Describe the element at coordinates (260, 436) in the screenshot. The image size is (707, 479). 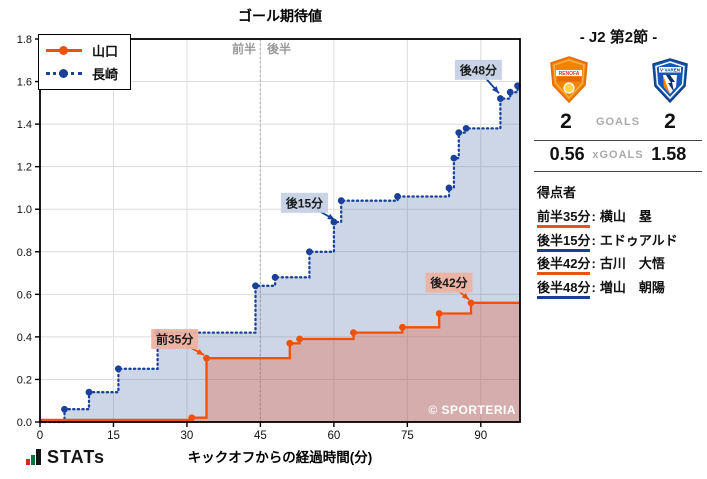
I see `x-tick-label: 45` at that location.